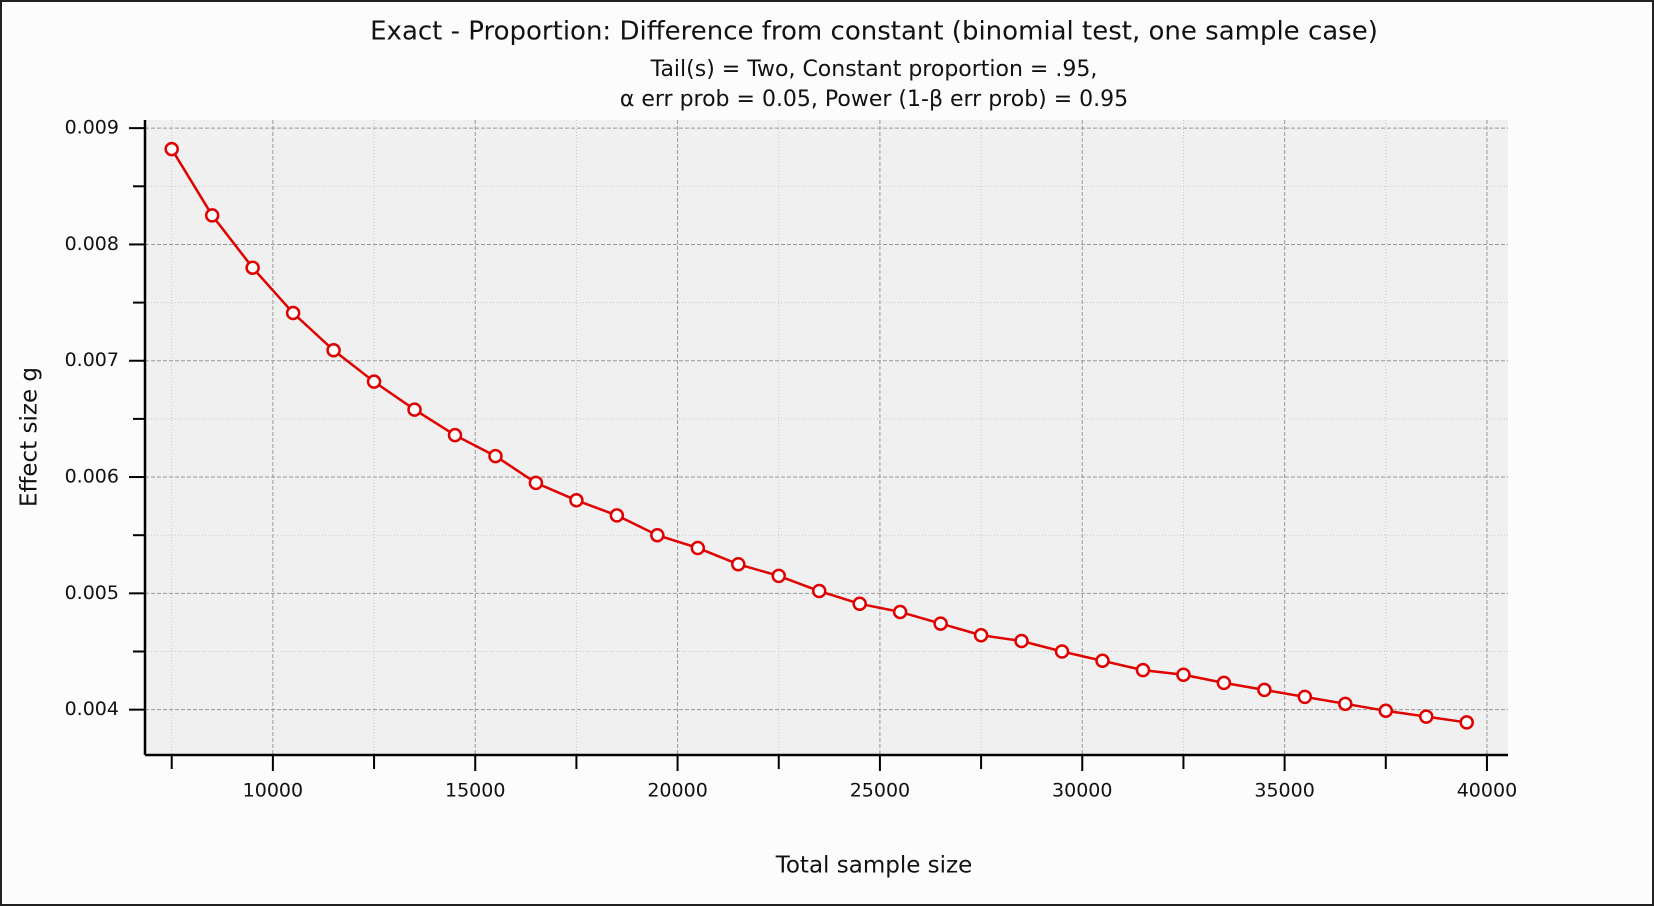  I want to click on y-tick-label: 0.005, so click(92, 593).